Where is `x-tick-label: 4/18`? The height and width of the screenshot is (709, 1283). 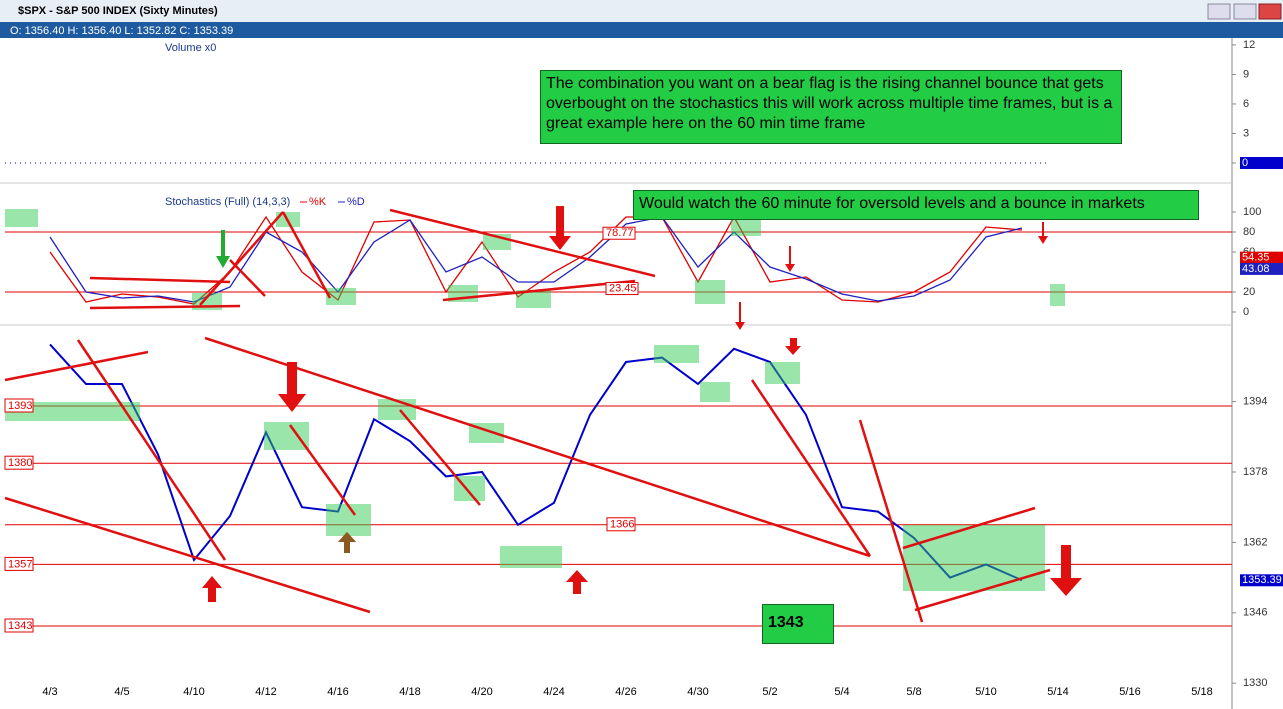
x-tick-label: 4/18 is located at coordinates (409, 692).